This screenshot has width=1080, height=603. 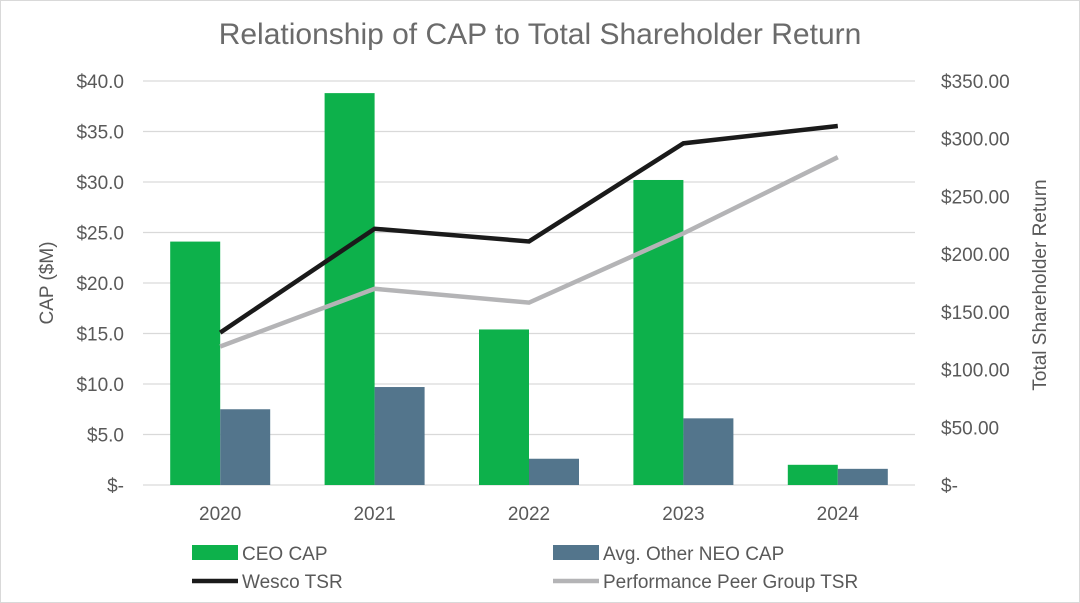 I want to click on legend-label: CEO CAP, so click(x=285, y=554).